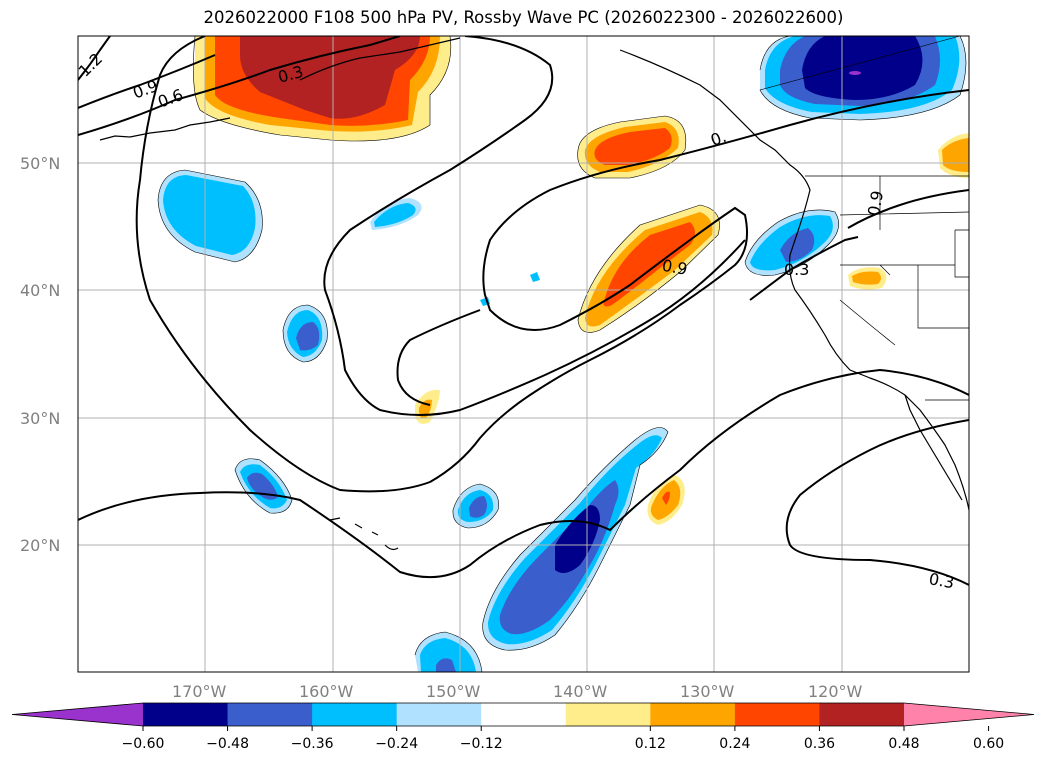 The width and height of the screenshot is (1047, 765). Describe the element at coordinates (877, 502) in the screenshot. I see `pv-contour-0.3-sw` at that location.